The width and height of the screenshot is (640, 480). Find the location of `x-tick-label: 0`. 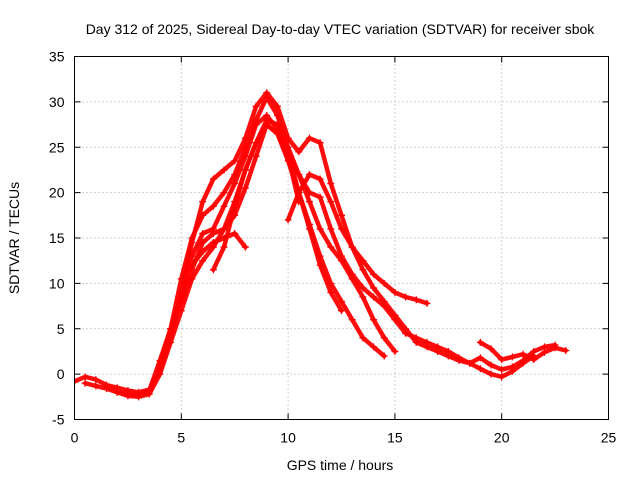

x-tick-label: 0 is located at coordinates (75, 438).